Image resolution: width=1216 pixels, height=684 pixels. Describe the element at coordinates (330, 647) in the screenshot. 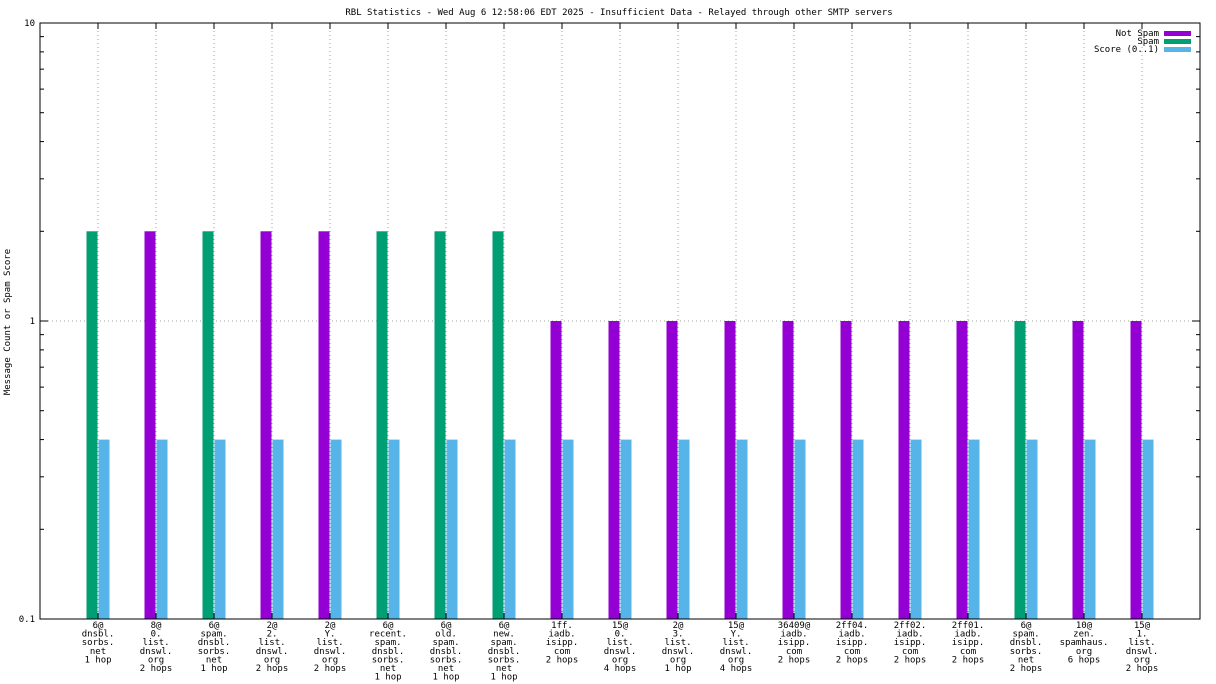

I see `x-tick-label: 2@ Y. list. dnswl. org 2 hops` at that location.